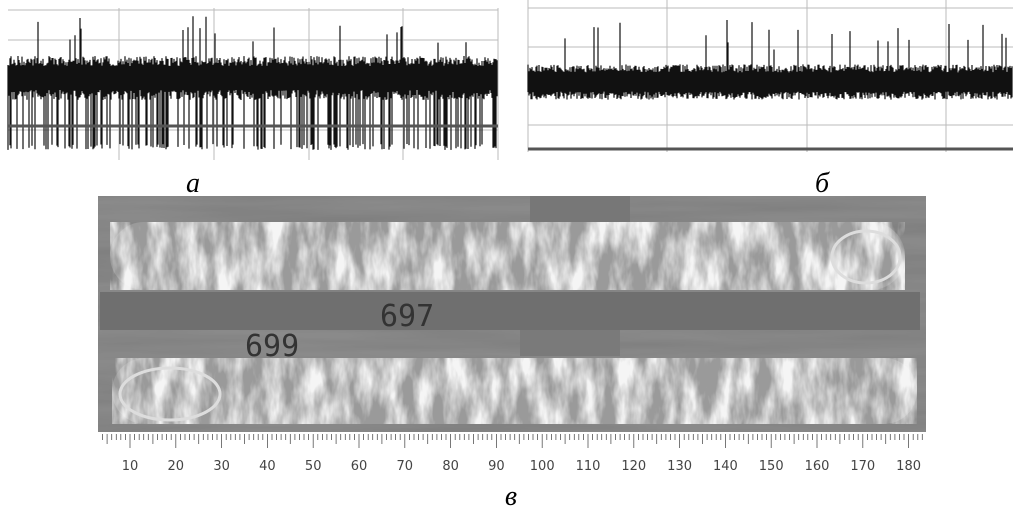  I want to click on ruler-label: 40, so click(267, 466).